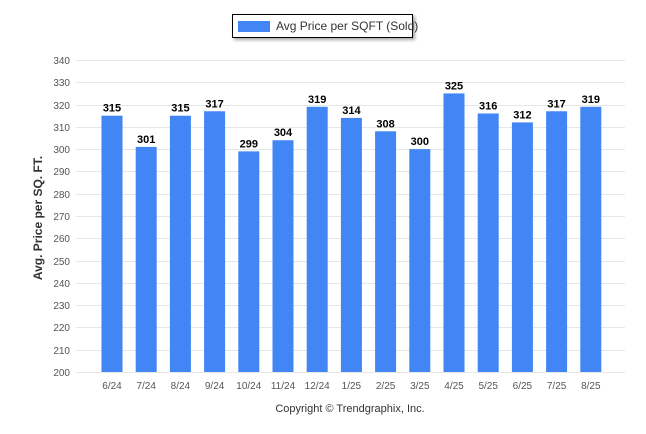 This screenshot has width=646, height=434. Describe the element at coordinates (557, 386) in the screenshot. I see `x-tick-label: 7/25` at that location.